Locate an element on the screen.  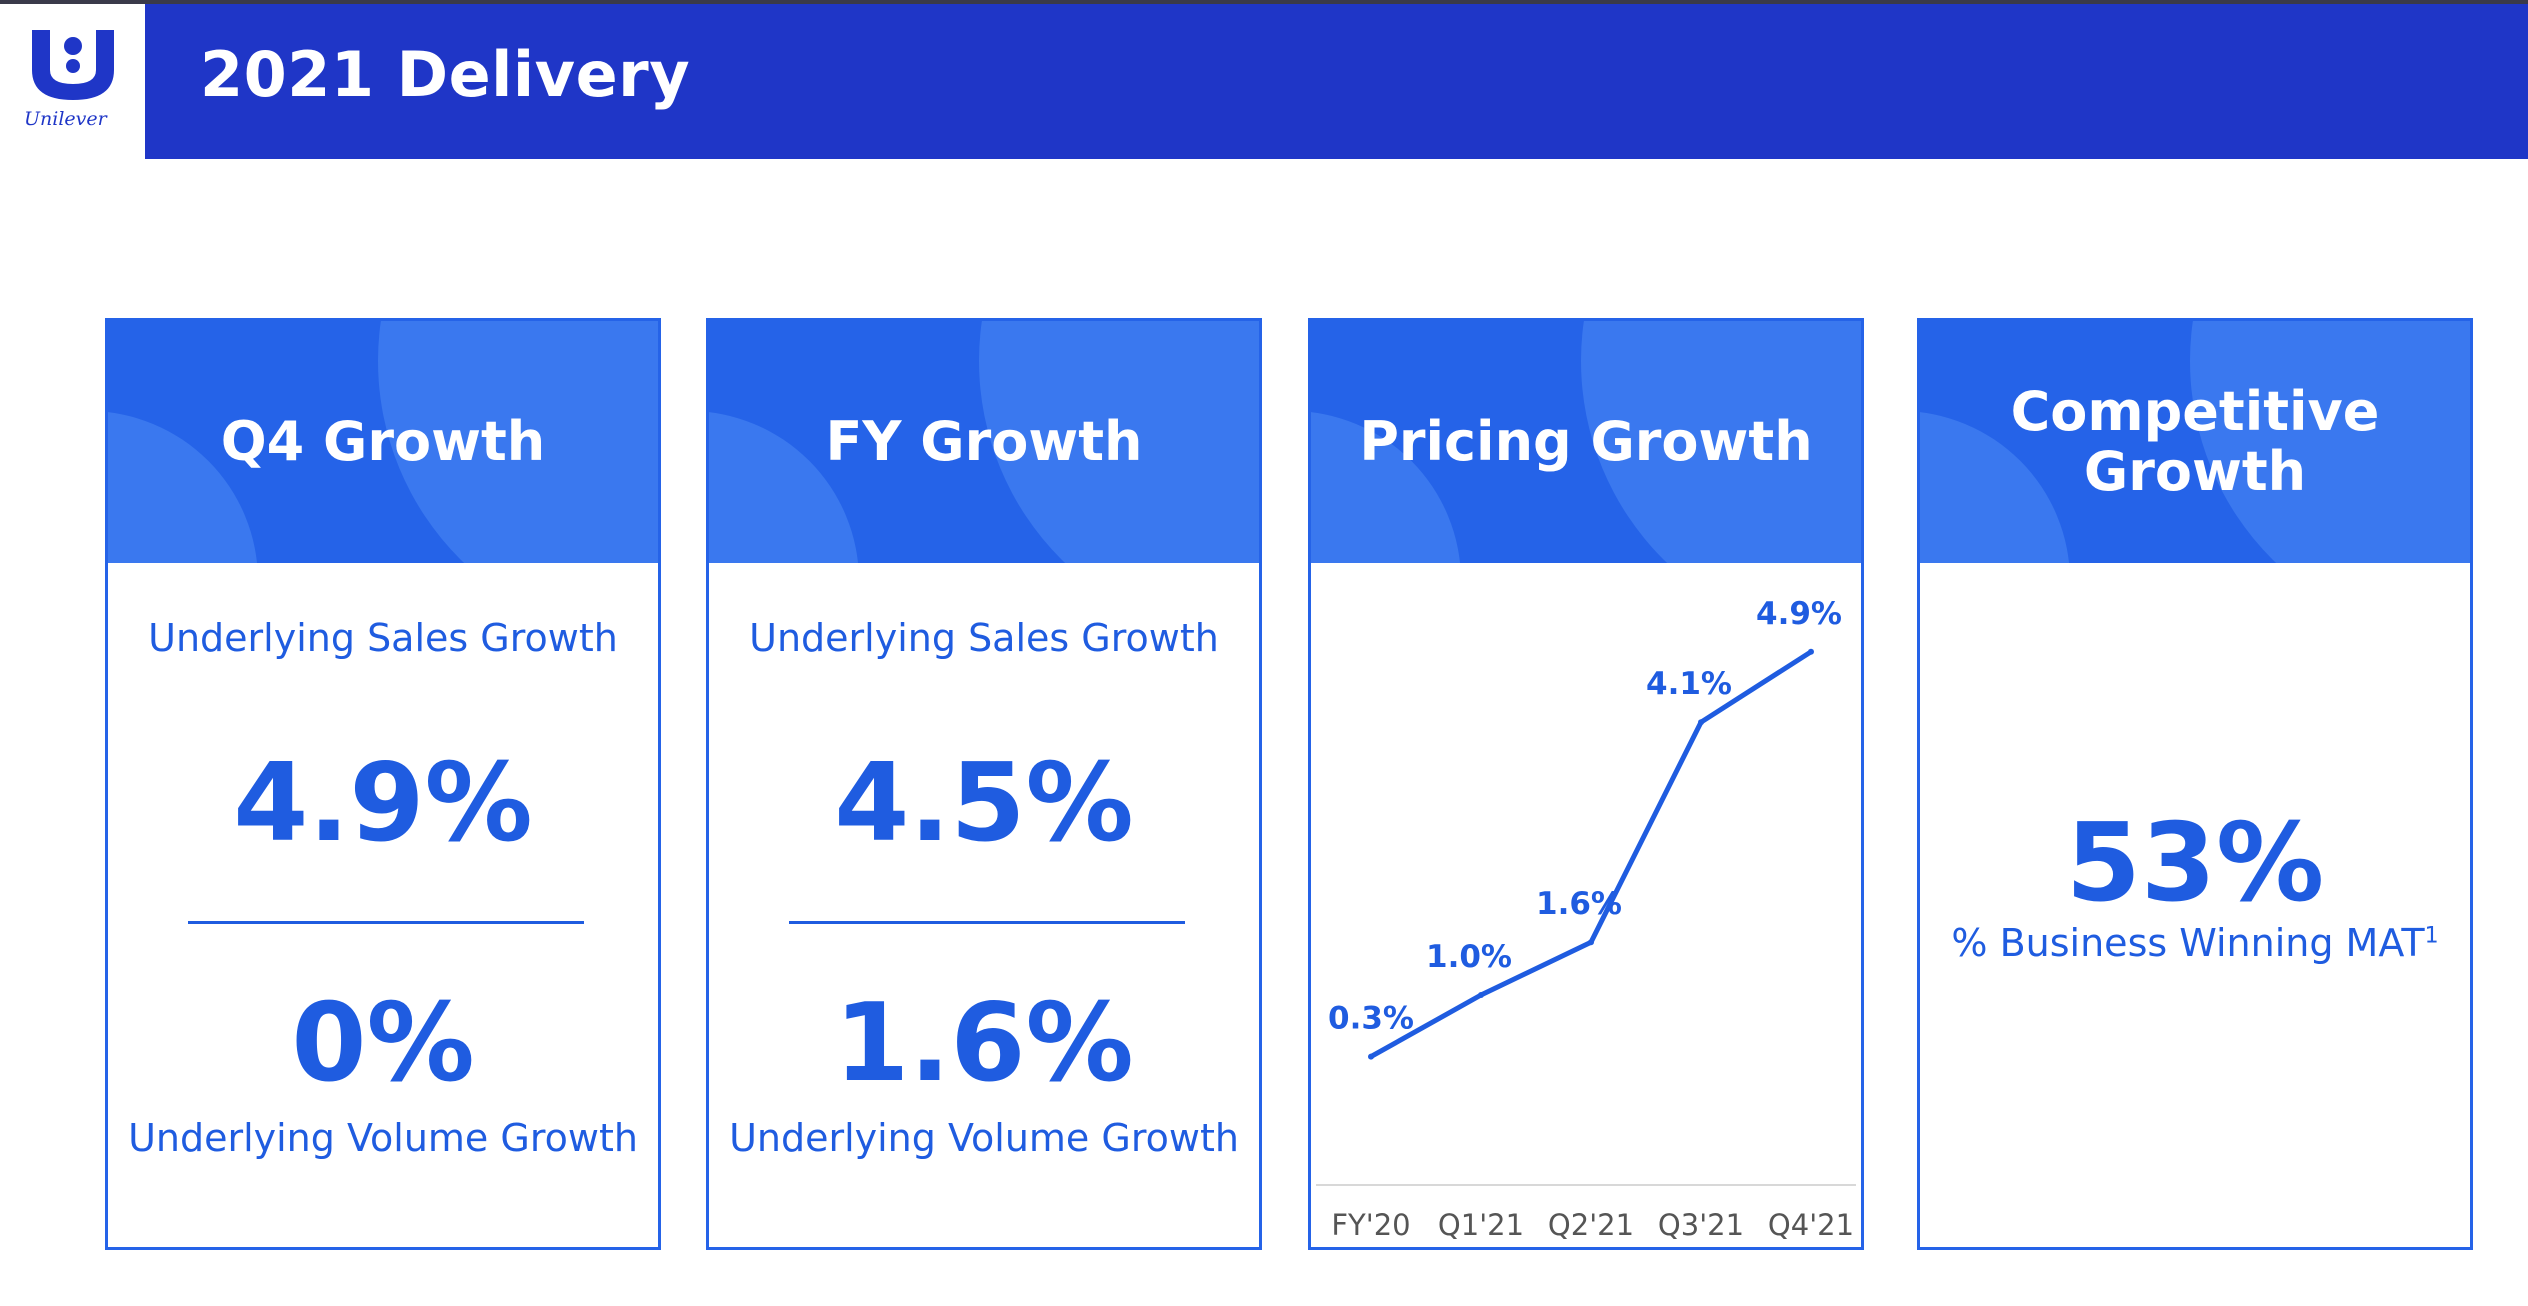
logo: Unilever is located at coordinates (72, 81).